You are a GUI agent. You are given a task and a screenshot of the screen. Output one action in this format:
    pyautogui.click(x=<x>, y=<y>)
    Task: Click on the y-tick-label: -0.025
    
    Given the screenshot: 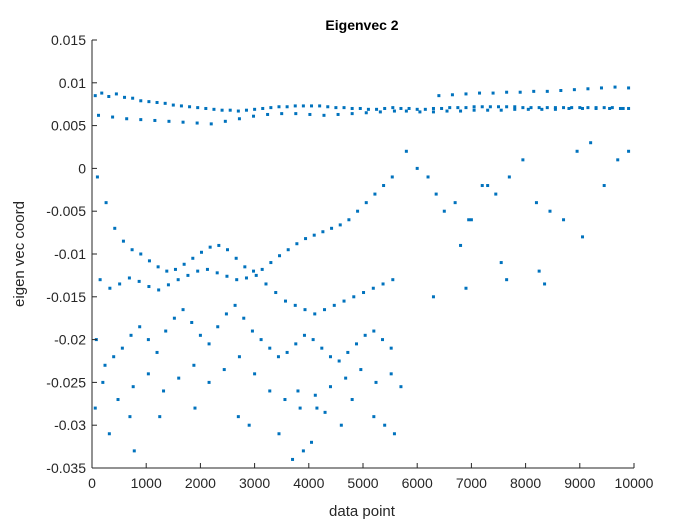 What is the action you would take?
    pyautogui.click(x=66, y=382)
    